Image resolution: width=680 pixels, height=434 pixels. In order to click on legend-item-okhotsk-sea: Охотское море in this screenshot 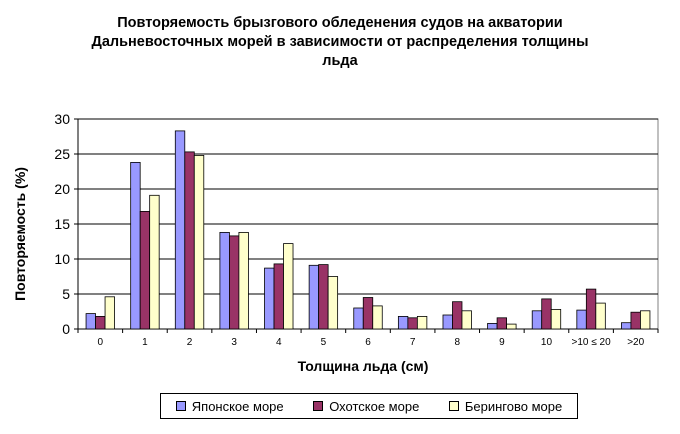, I will do `click(366, 406)`.